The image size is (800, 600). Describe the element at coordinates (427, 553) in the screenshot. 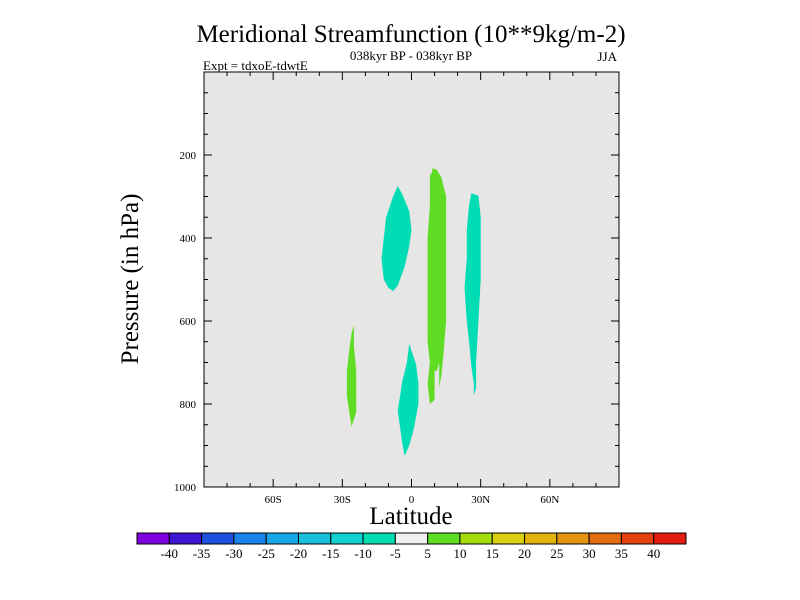

I see `colorbar-label: 5` at that location.